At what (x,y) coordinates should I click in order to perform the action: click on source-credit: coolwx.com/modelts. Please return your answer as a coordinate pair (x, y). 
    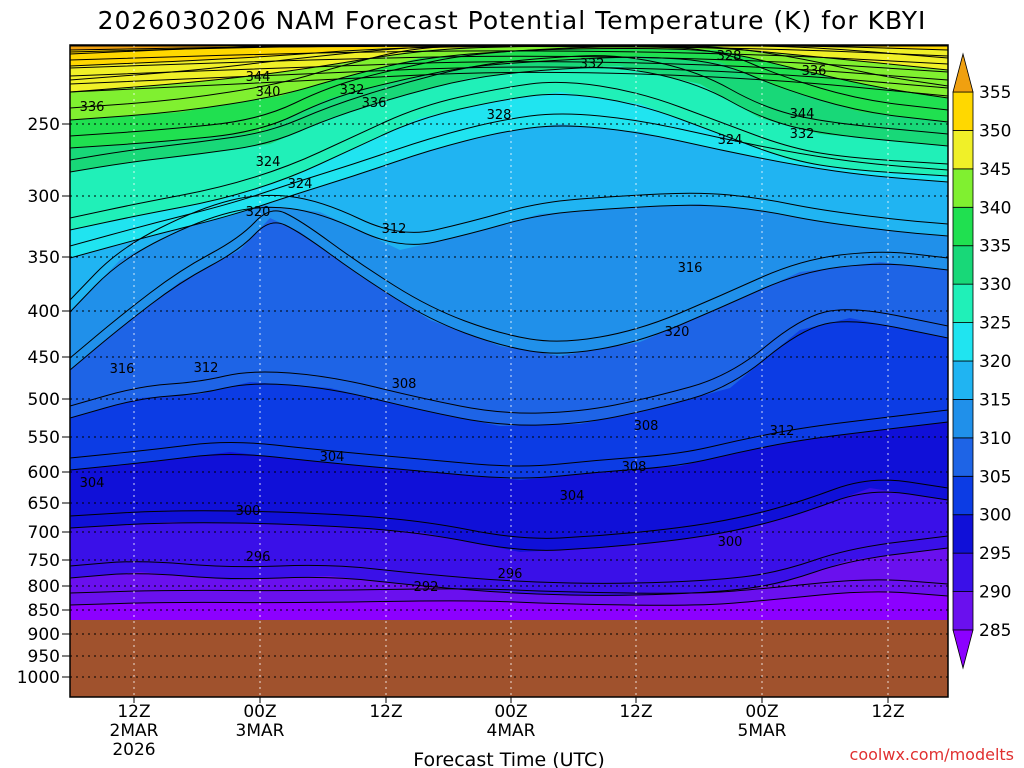
    Looking at the image, I should click on (932, 754).